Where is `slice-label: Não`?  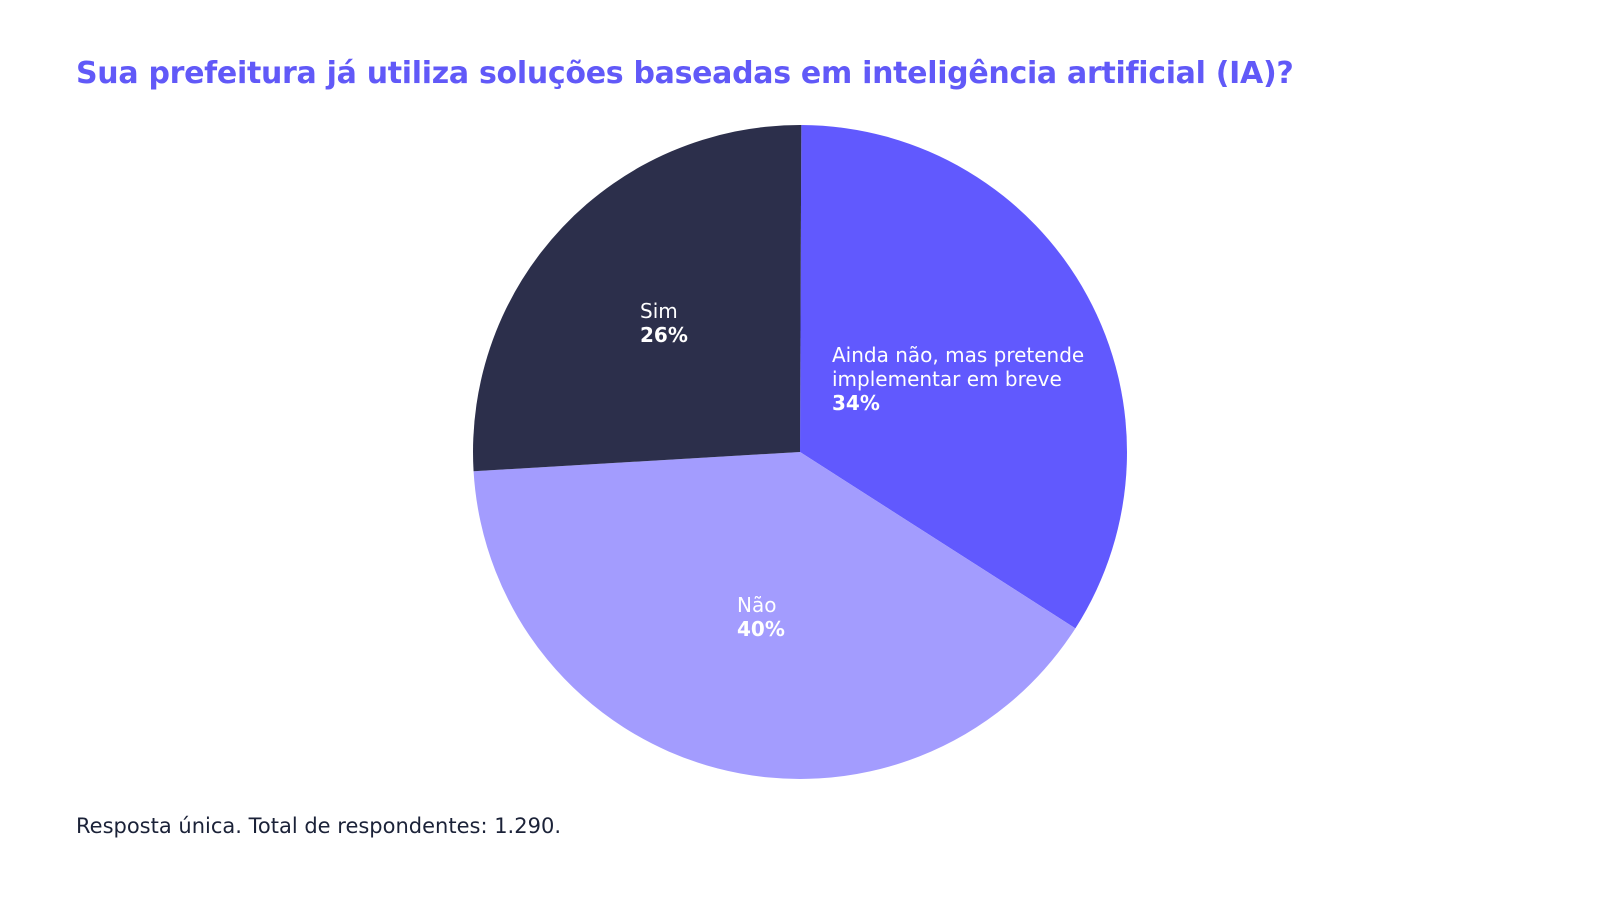 slice-label: Não is located at coordinates (756, 605).